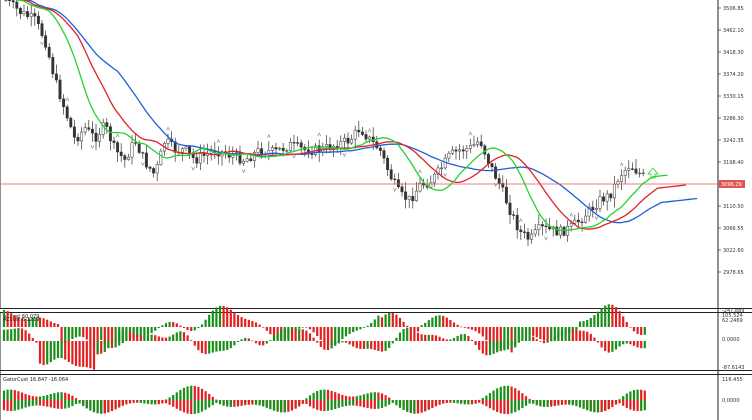 This screenshot has width=752, height=420. Describe the element at coordinates (731, 340) in the screenshot. I see `panel-2-scale-zero: 0.0000` at that location.